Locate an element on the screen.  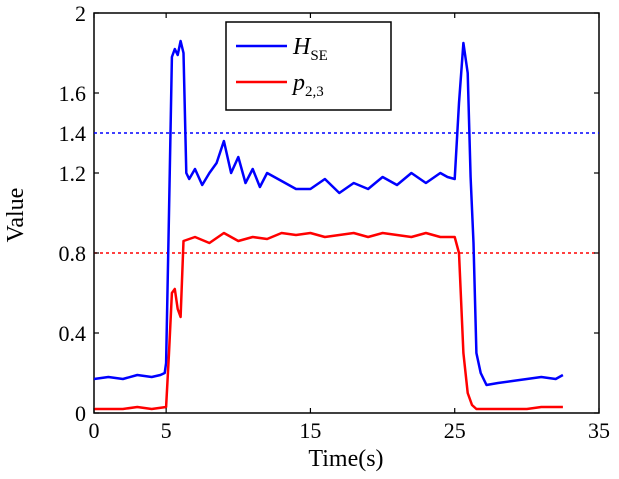
x-tick-label-4: 35 is located at coordinates (599, 430).